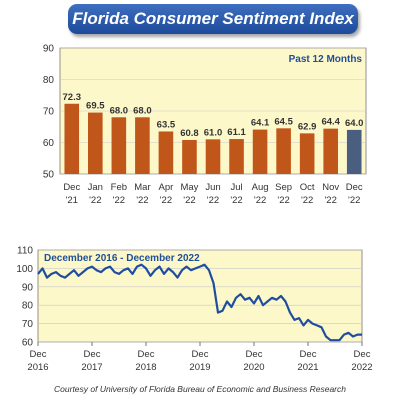  What do you see at coordinates (49, 175) in the screenshot?
I see `y-tick-label: 50` at bounding box center [49, 175].